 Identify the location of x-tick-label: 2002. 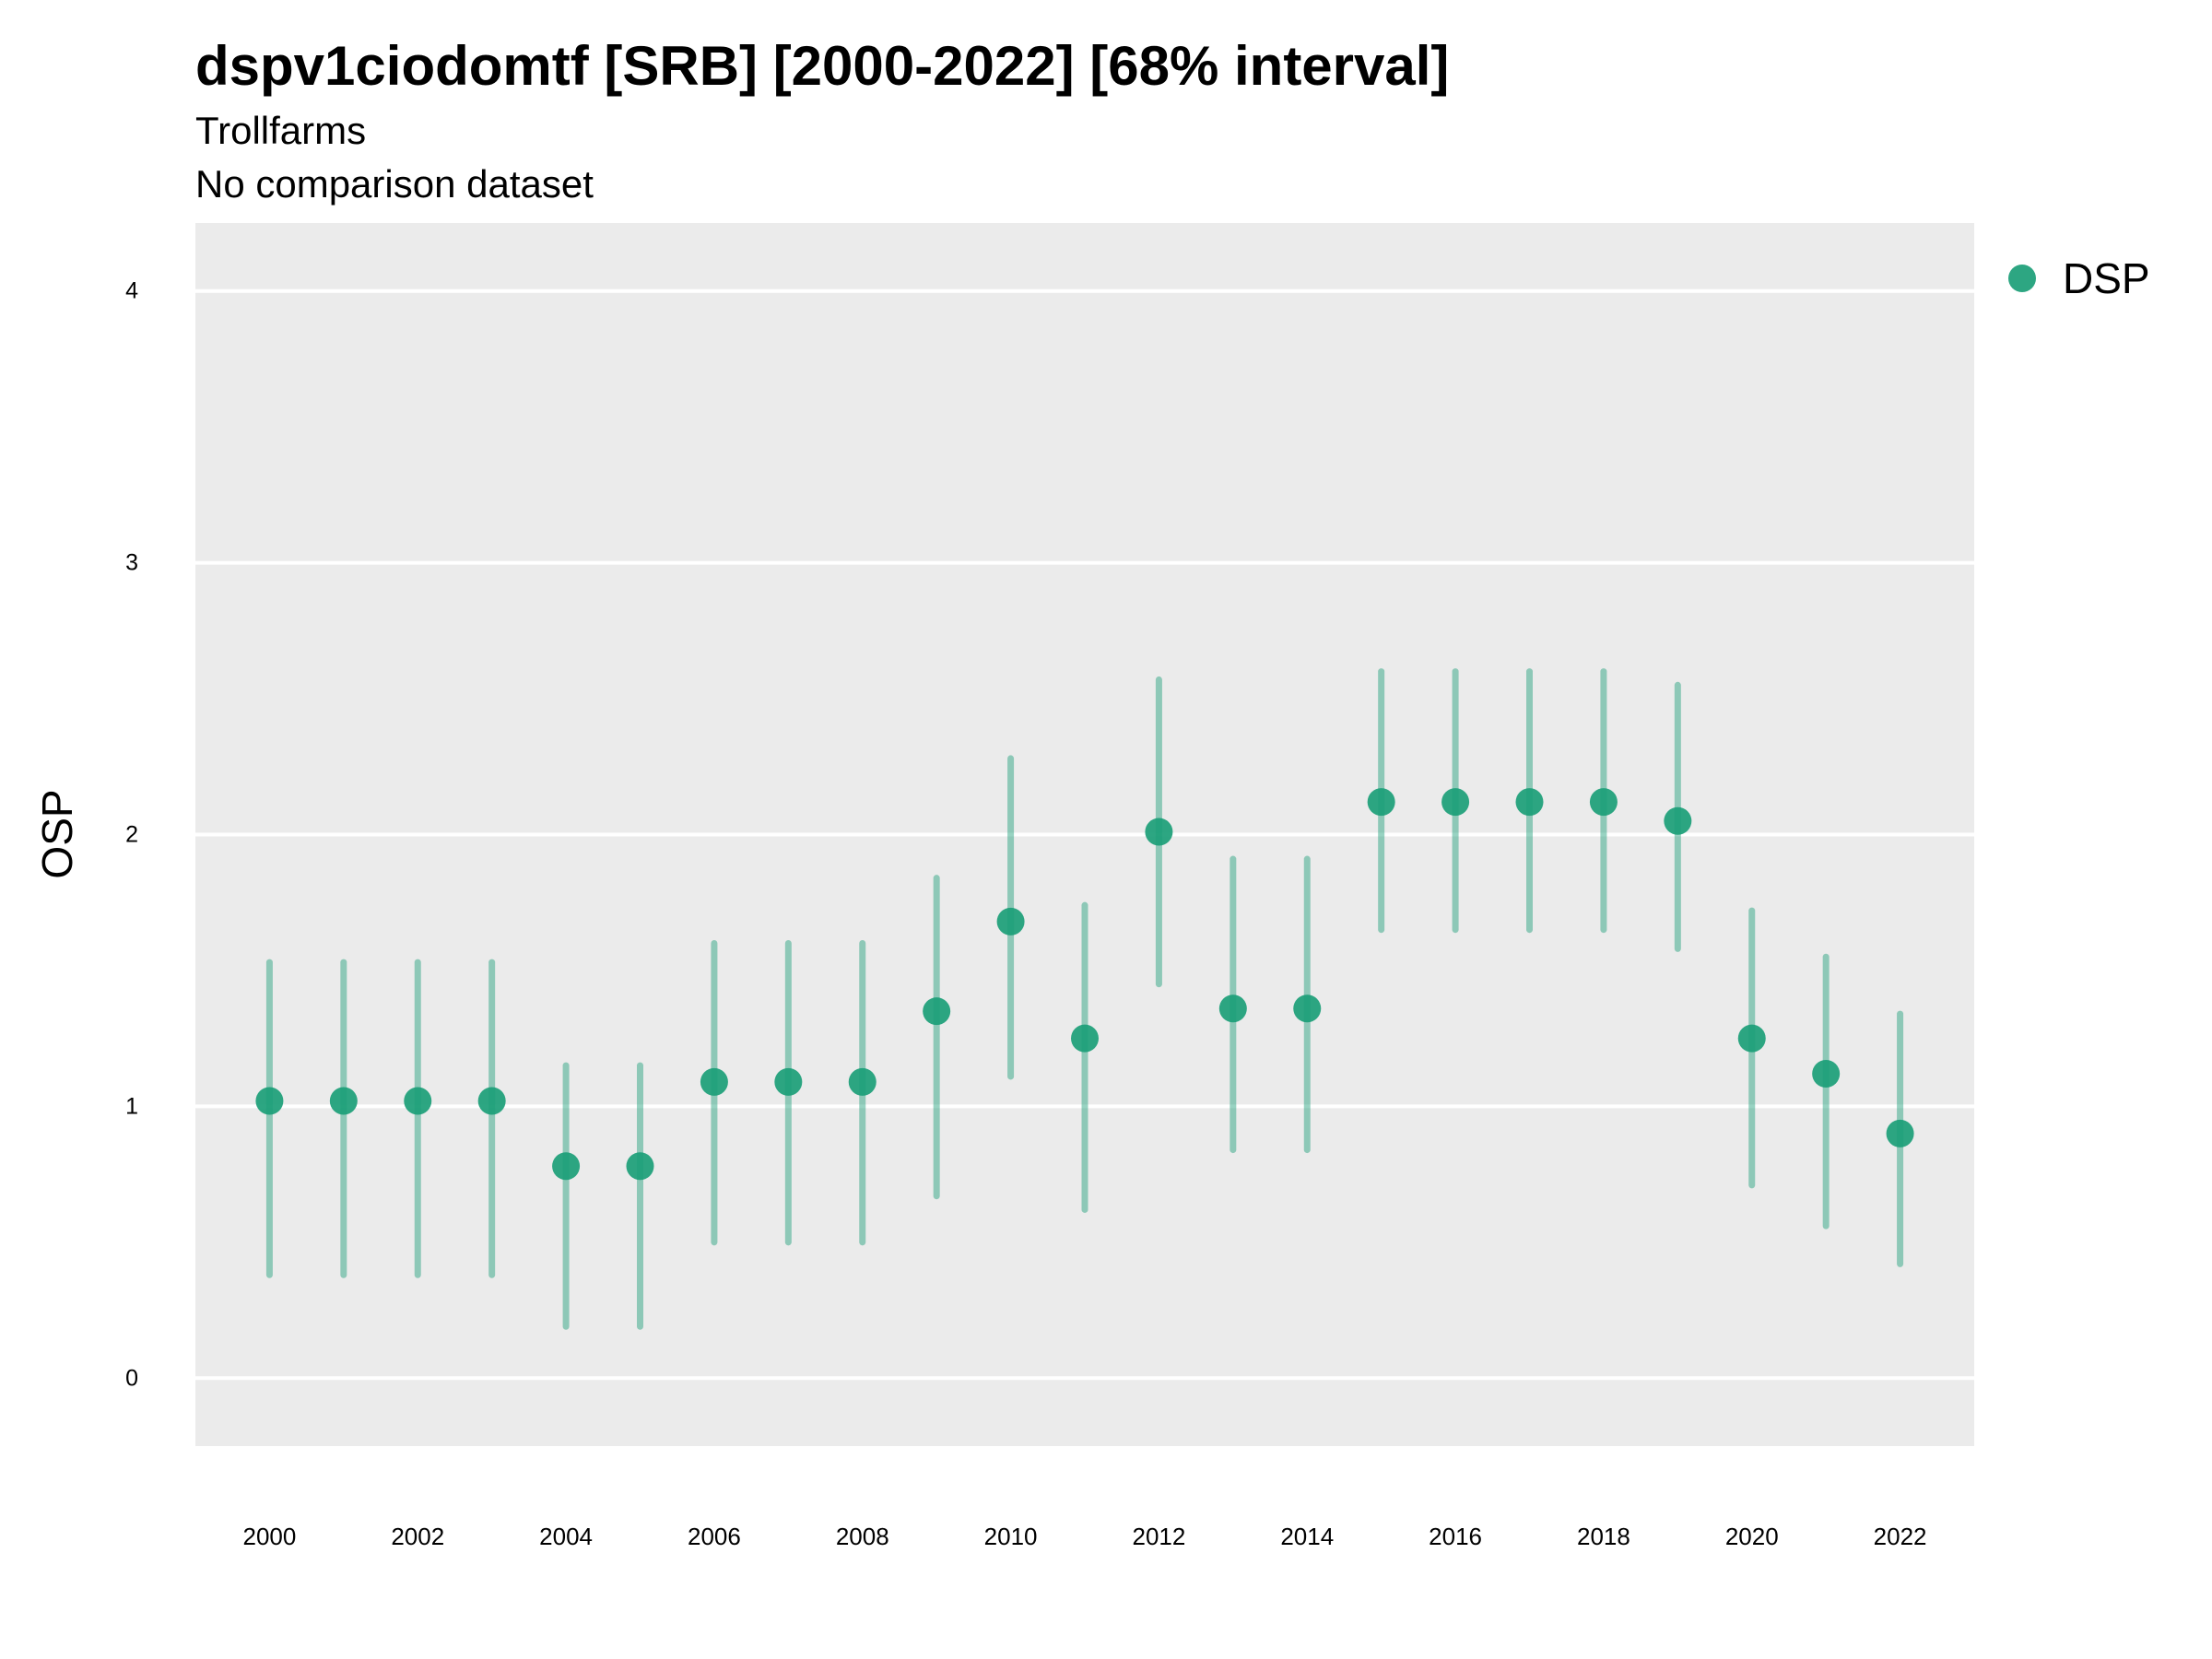
(417, 1536).